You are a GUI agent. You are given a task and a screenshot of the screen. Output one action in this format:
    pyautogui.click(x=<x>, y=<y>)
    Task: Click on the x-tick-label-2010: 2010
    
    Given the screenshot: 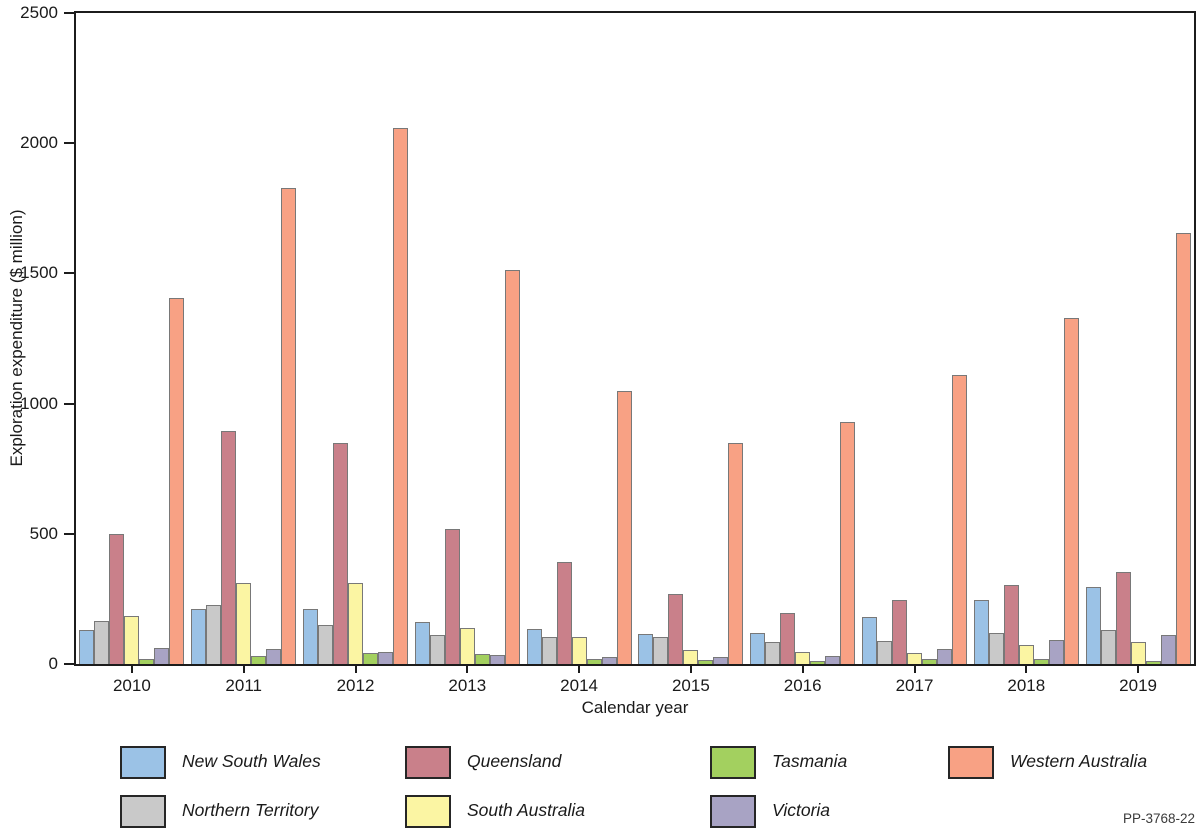 What is the action you would take?
    pyautogui.click(x=131, y=685)
    